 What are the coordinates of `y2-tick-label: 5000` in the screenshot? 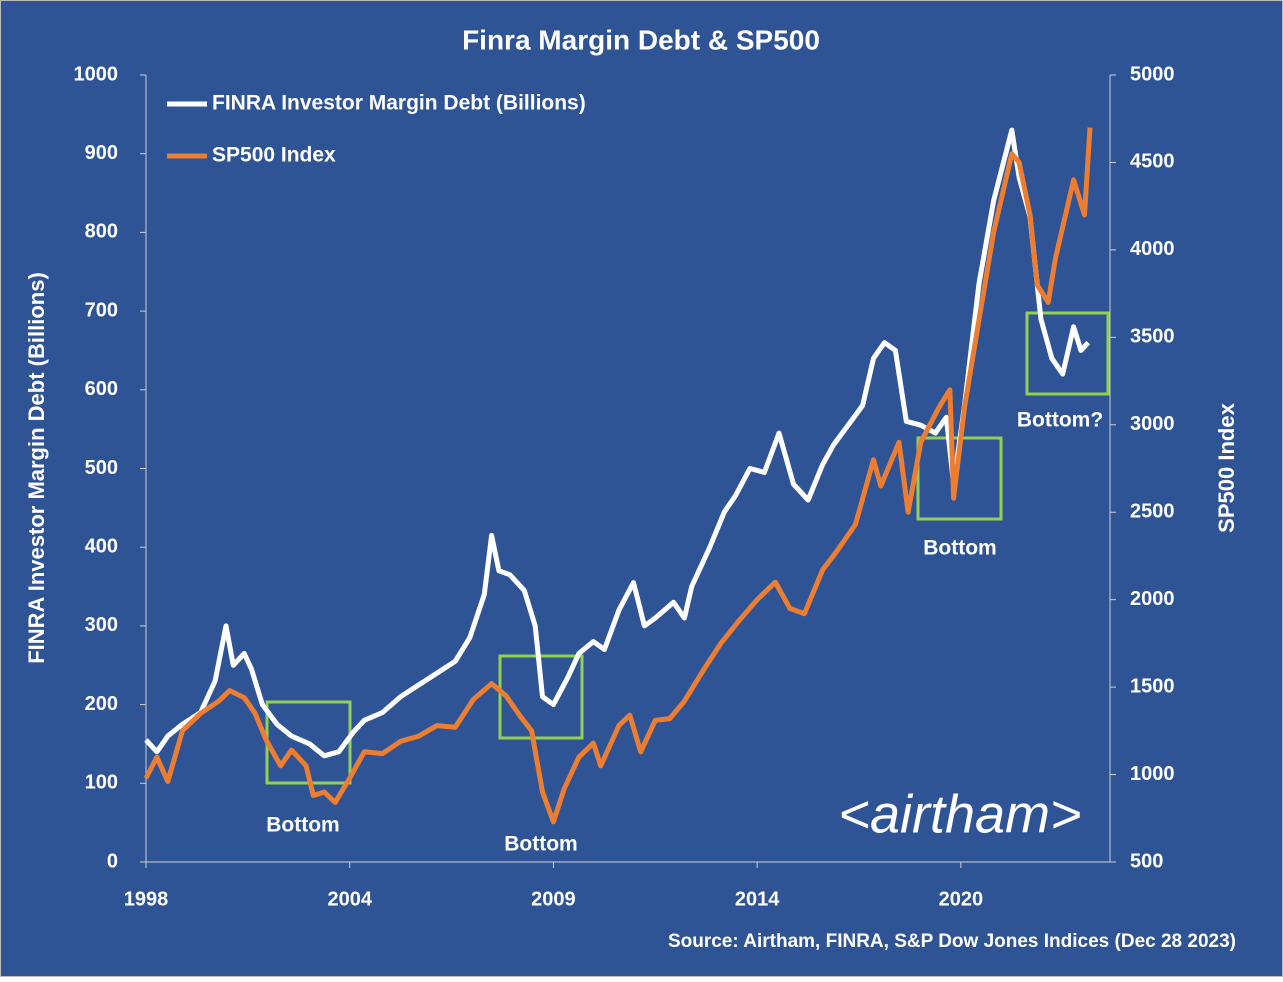 It's located at (1152, 74).